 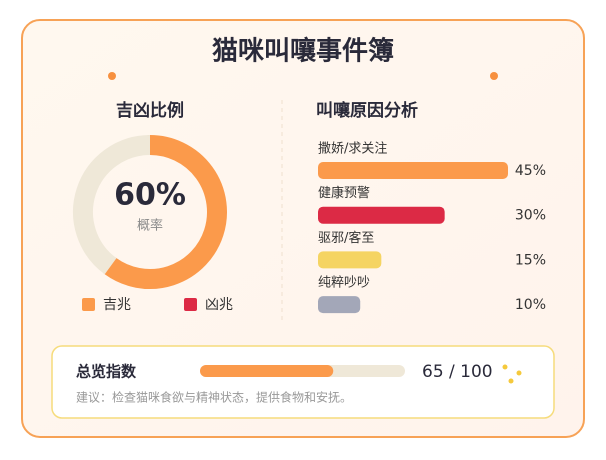 What do you see at coordinates (352, 149) in the screenshot?
I see `bar-label: 撒娇/求关注` at bounding box center [352, 149].